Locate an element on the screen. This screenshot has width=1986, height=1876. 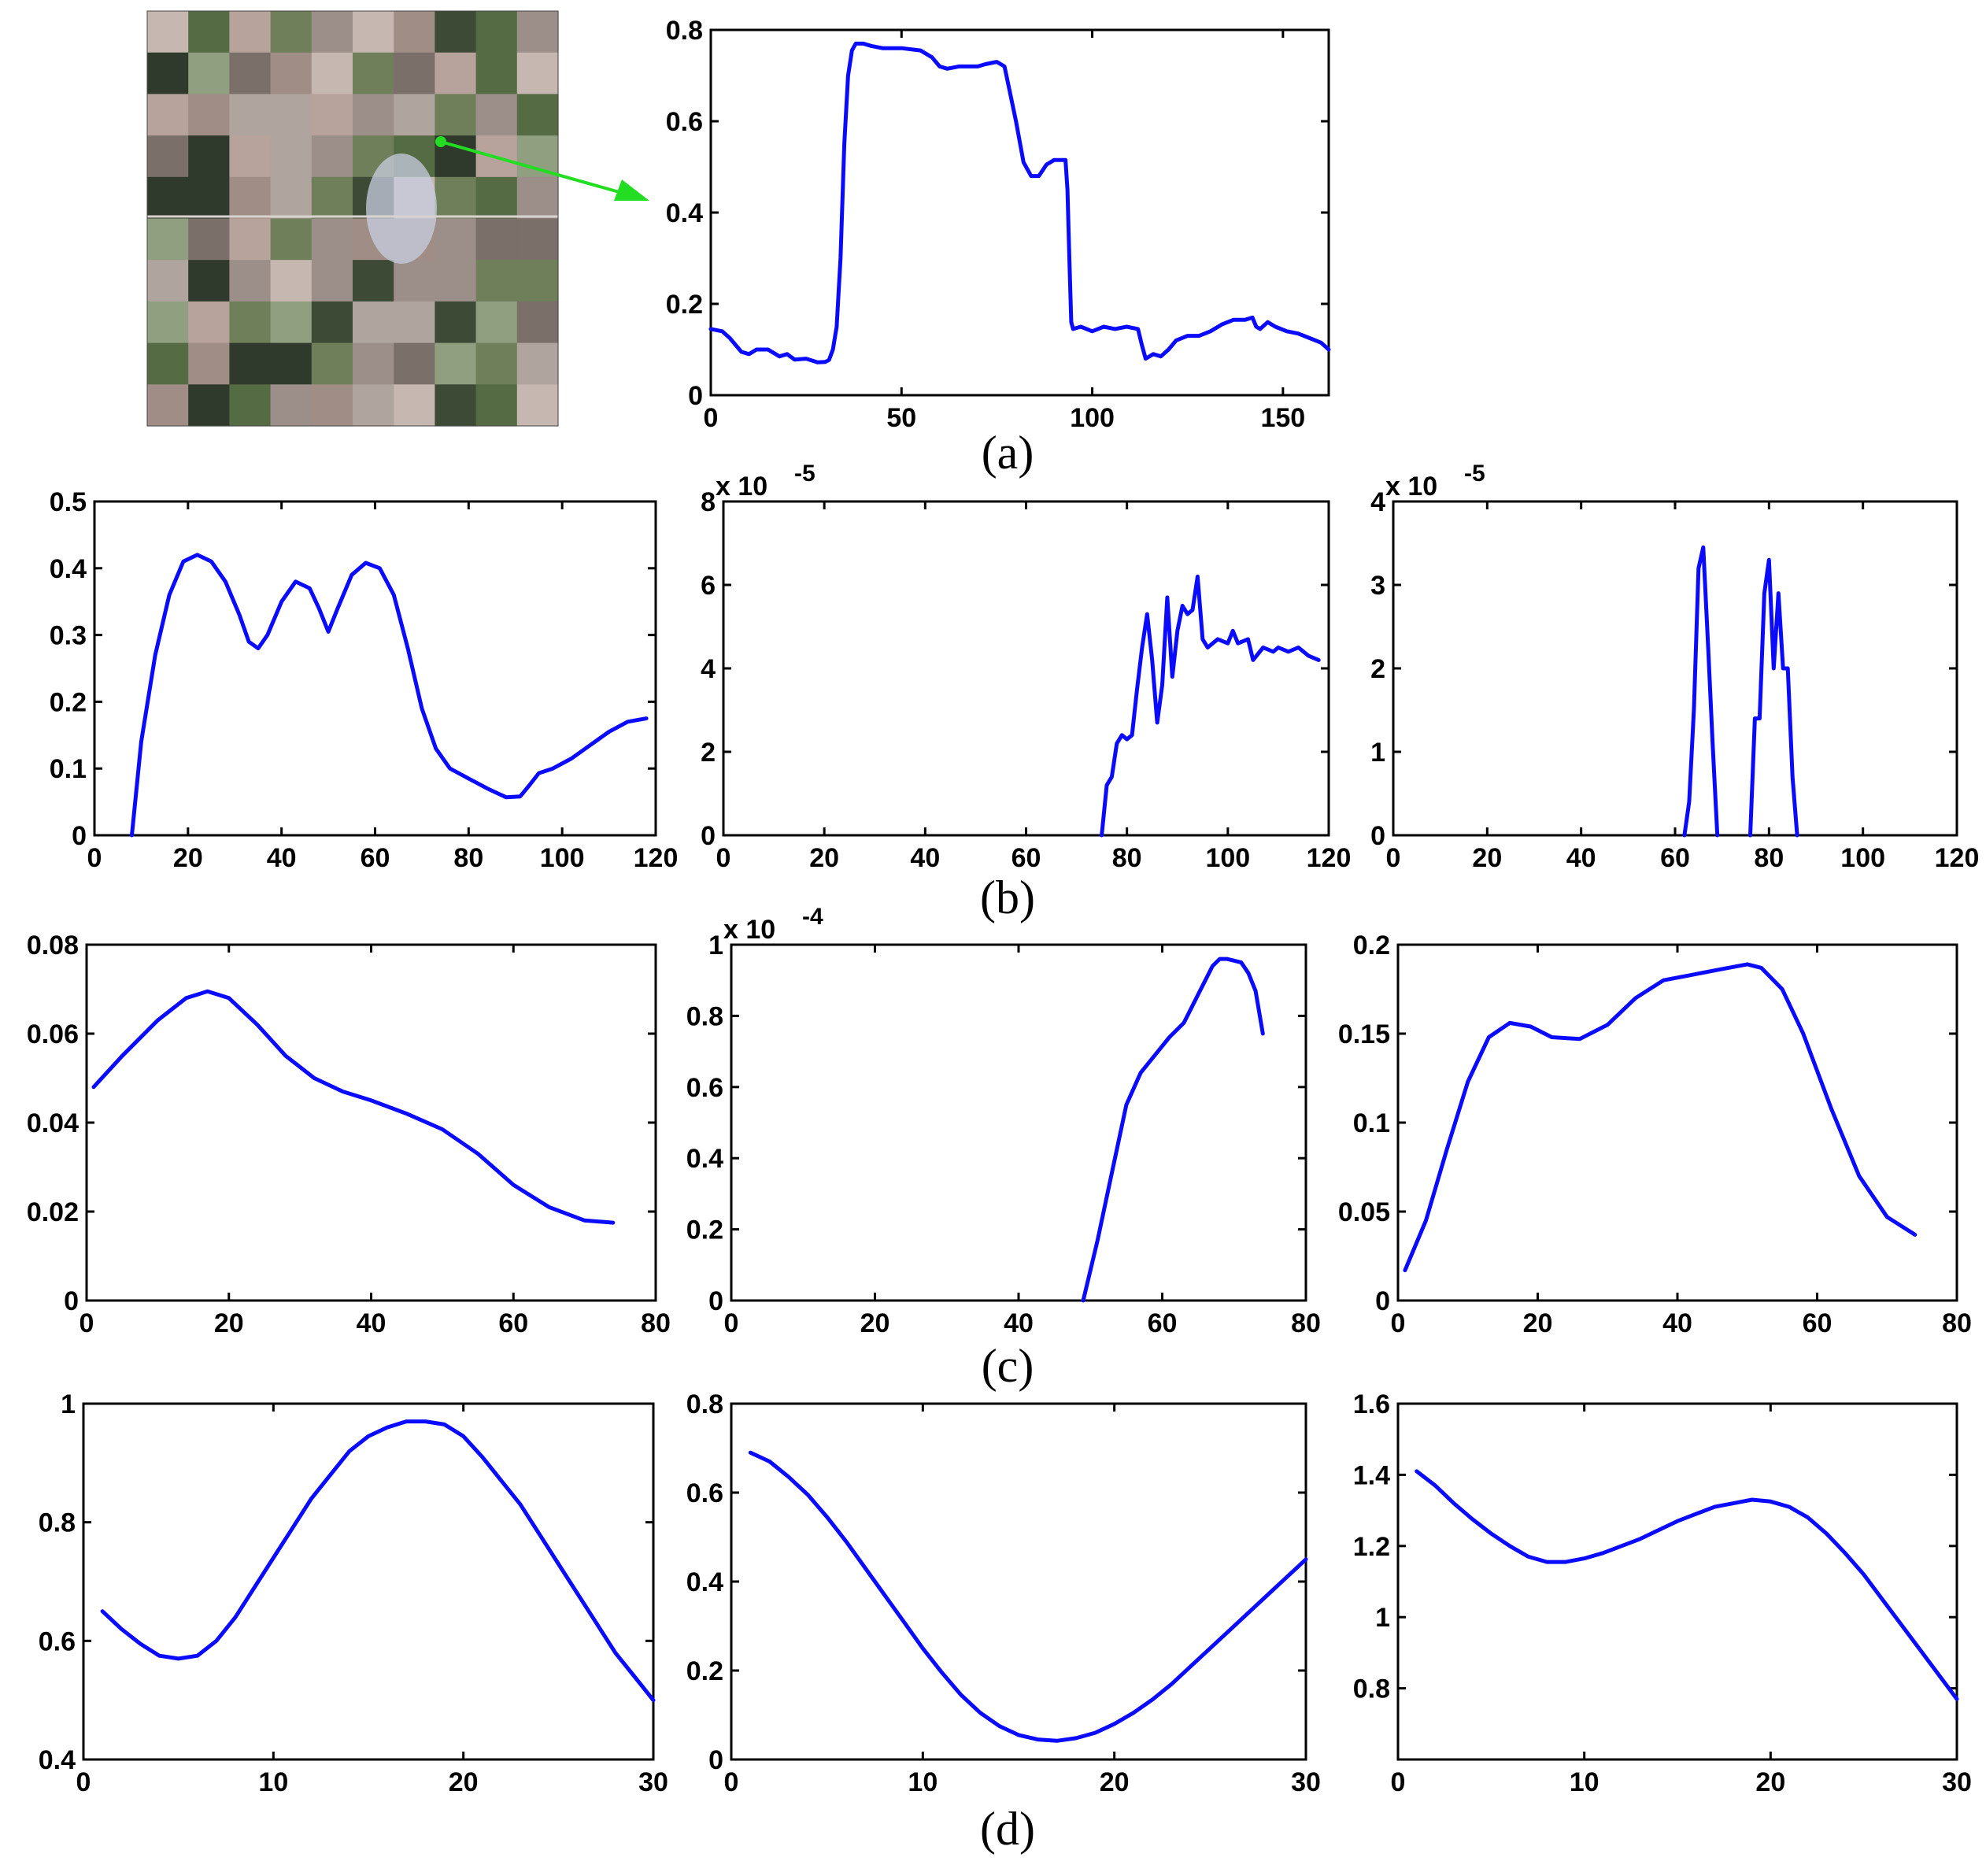
satellite-image is located at coordinates (352, 218).